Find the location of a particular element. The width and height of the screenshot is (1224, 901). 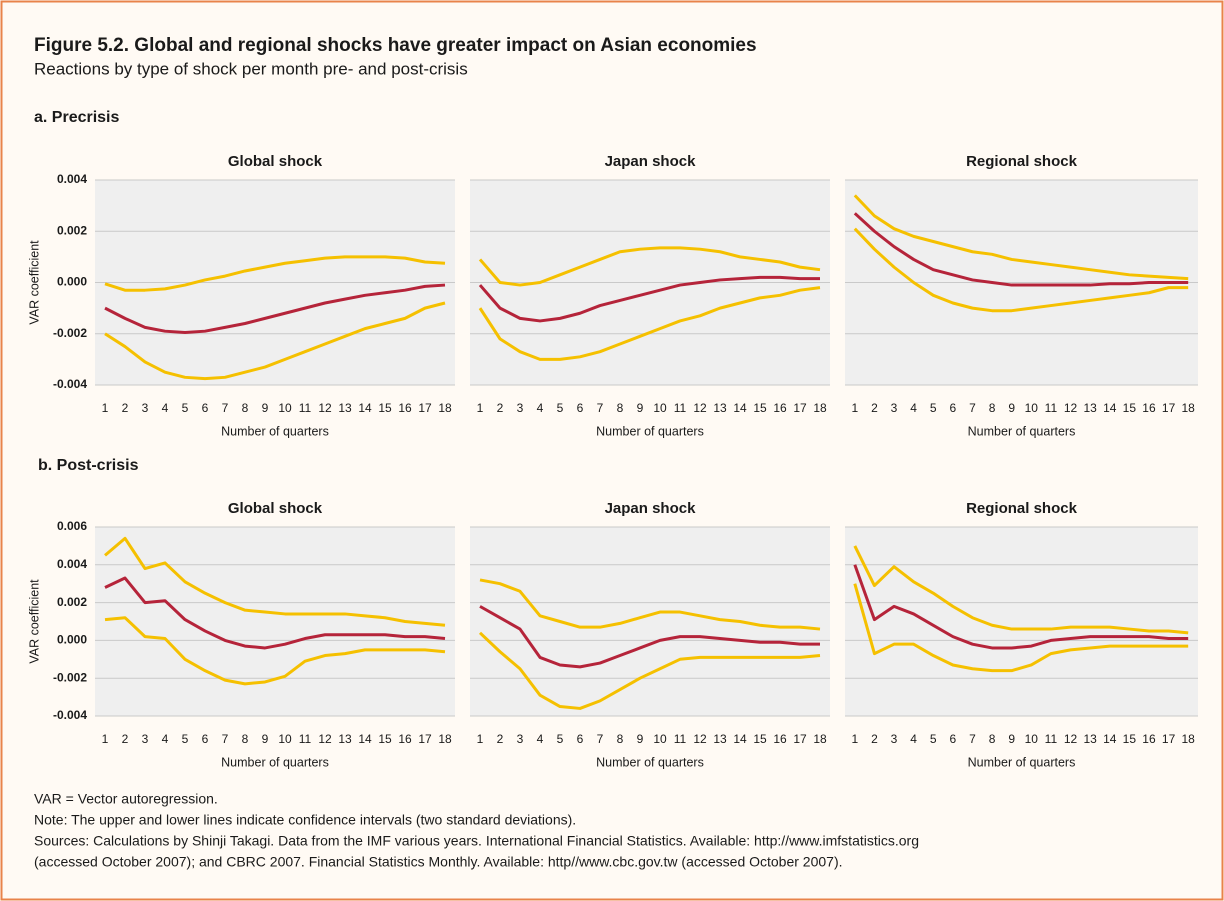

x-tick-label: 16 is located at coordinates (780, 739).